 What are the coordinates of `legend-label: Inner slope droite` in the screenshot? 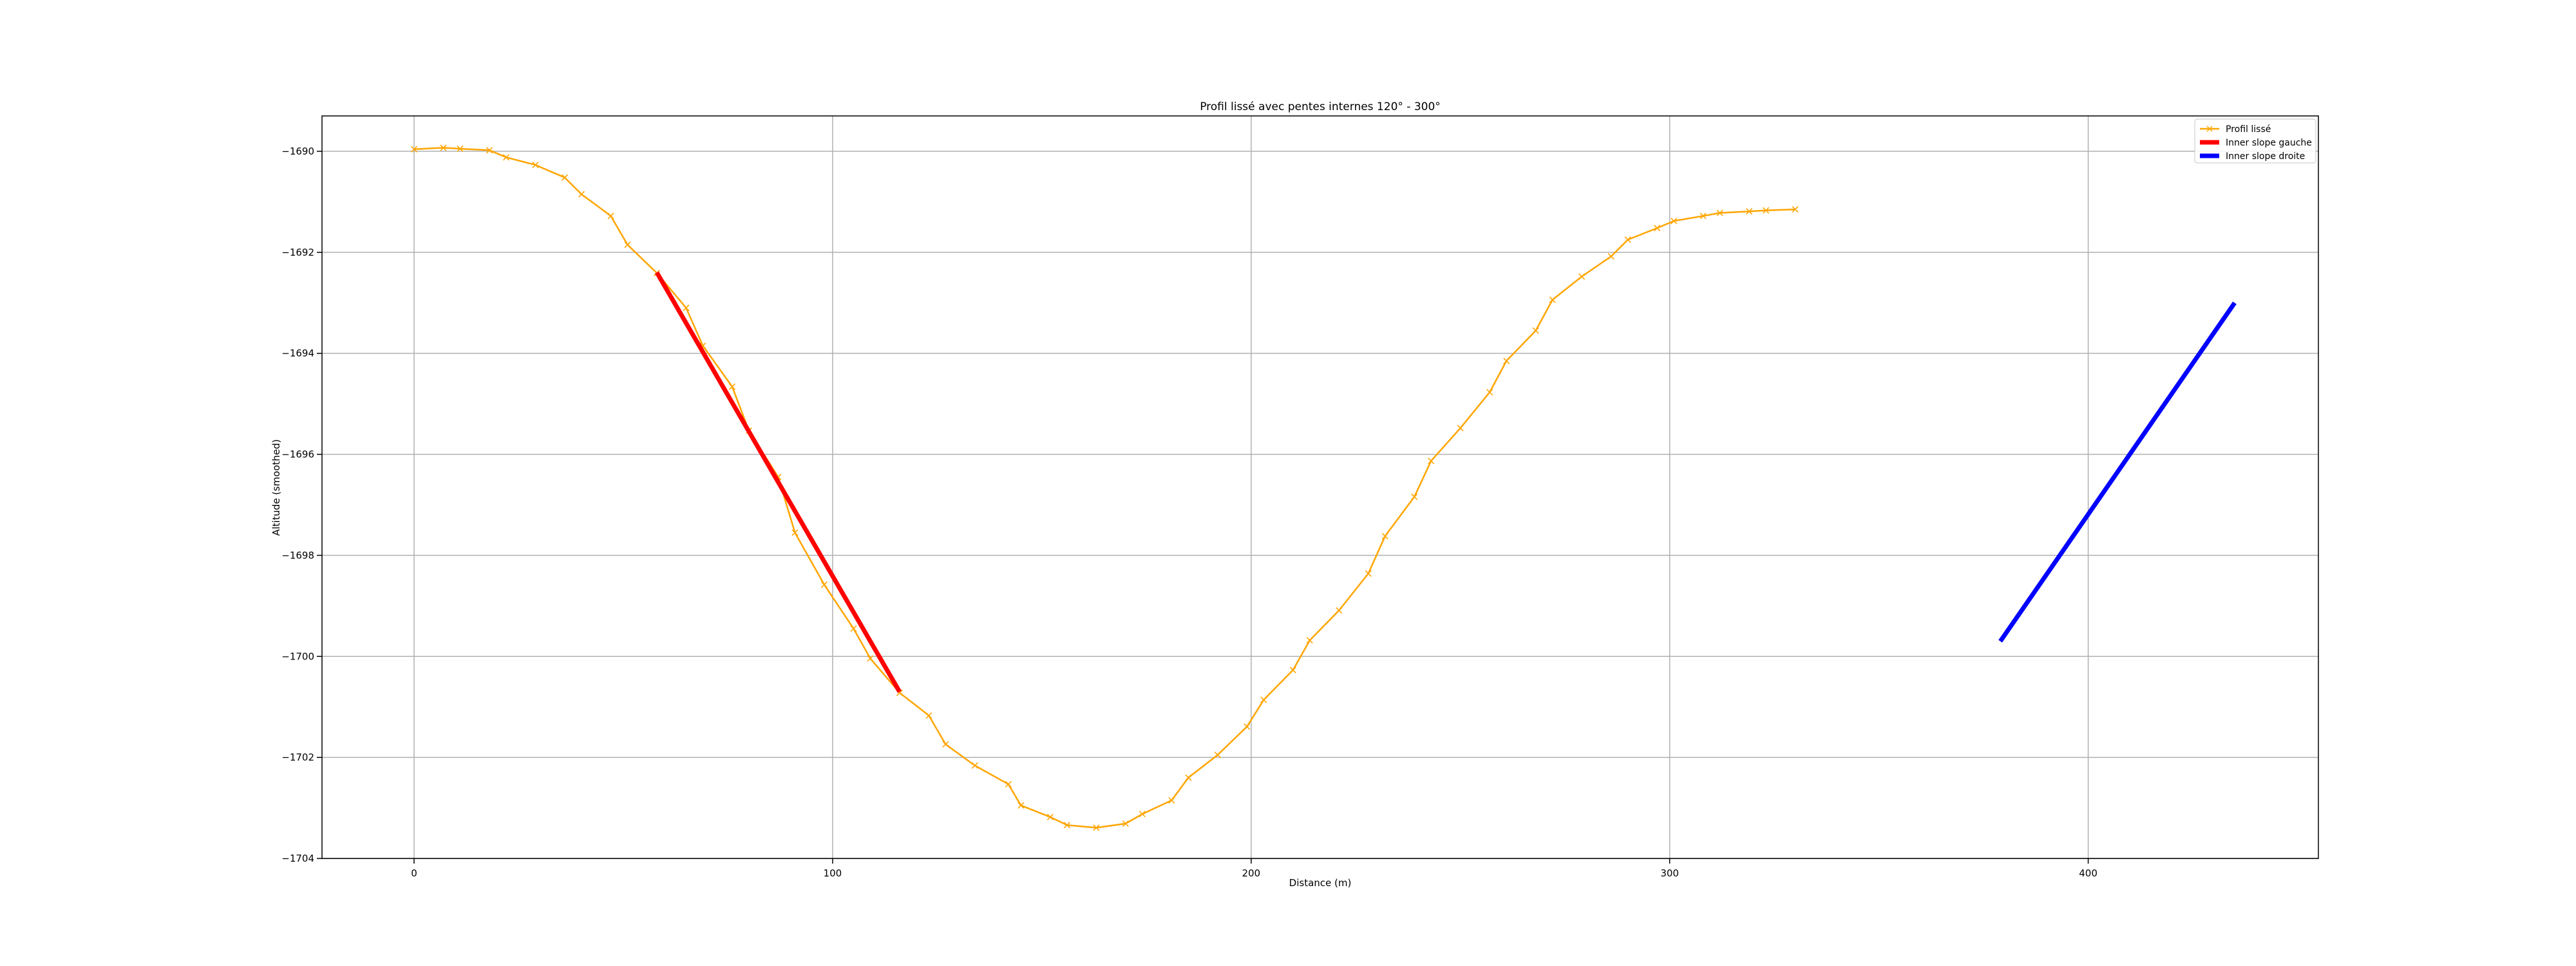 It's located at (2265, 156).